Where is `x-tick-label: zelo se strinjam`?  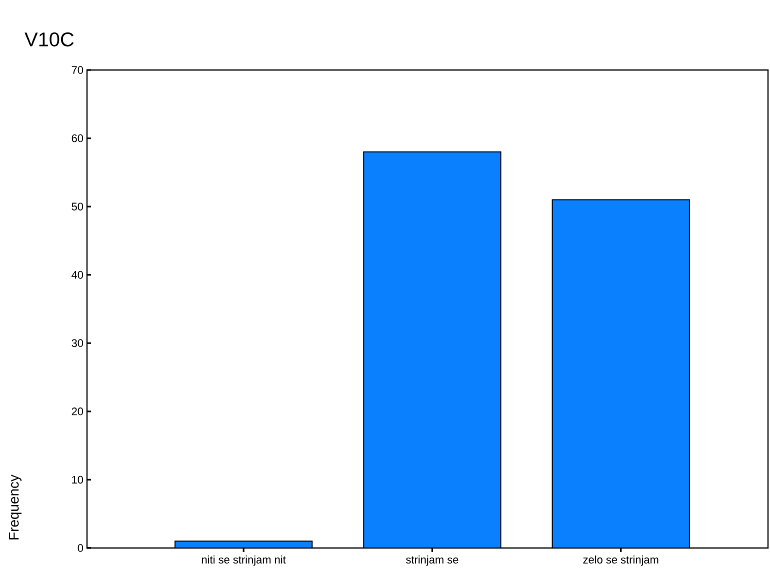 x-tick-label: zelo se strinjam is located at coordinates (620, 561).